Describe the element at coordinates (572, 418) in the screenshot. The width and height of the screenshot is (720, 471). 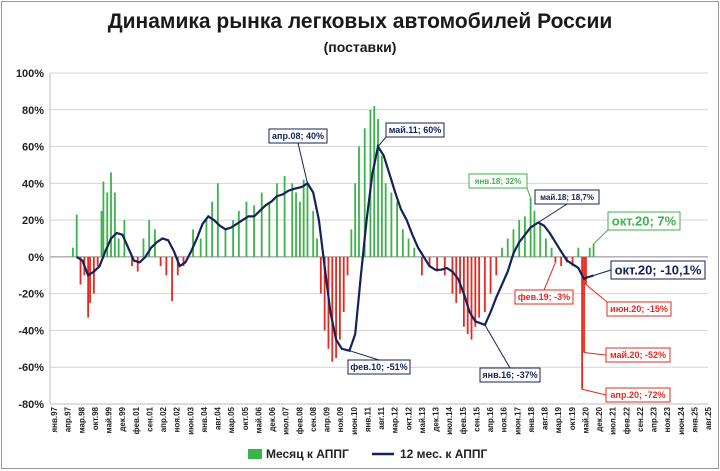
I see `x-tick-label: окт.19` at that location.